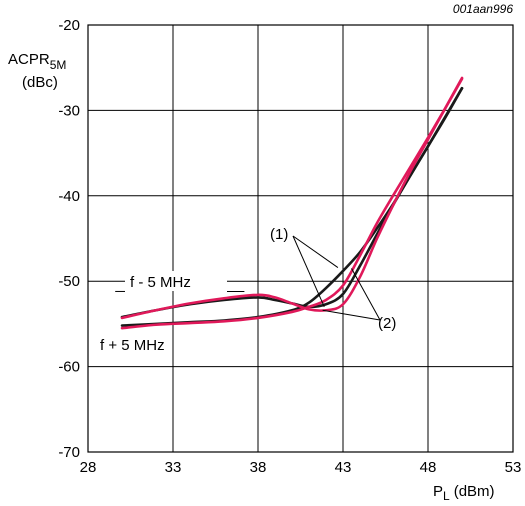 The image size is (525, 506). What do you see at coordinates (69, 196) in the screenshot?
I see `y-tick-label: -40` at bounding box center [69, 196].